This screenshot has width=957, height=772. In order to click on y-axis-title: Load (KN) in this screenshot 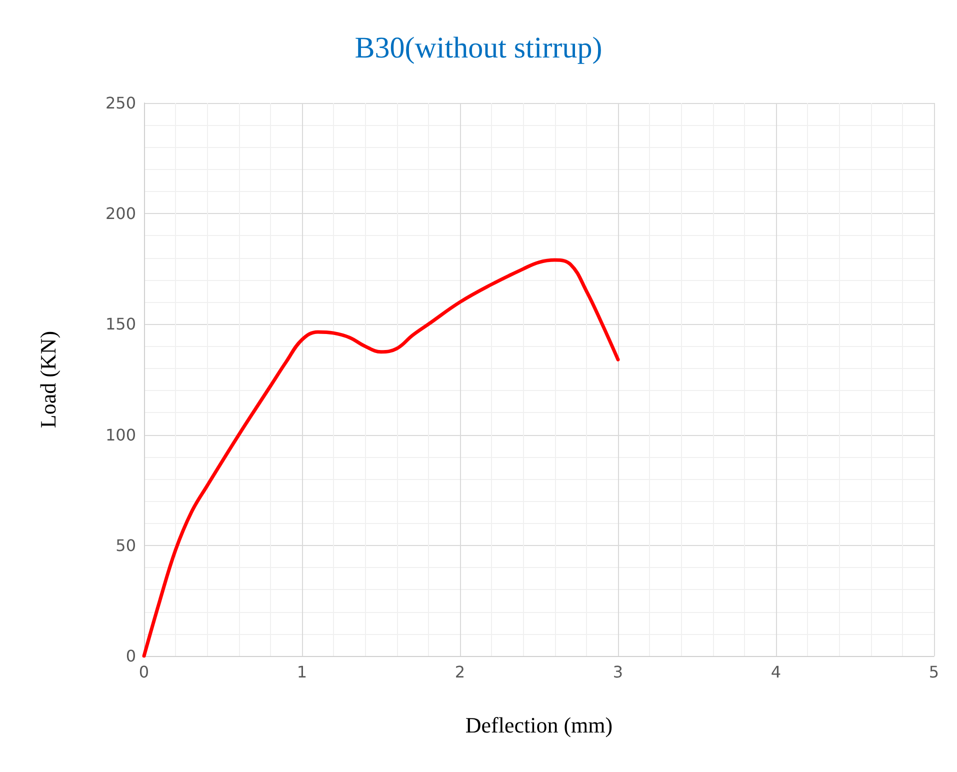, I will do `click(48, 379)`.